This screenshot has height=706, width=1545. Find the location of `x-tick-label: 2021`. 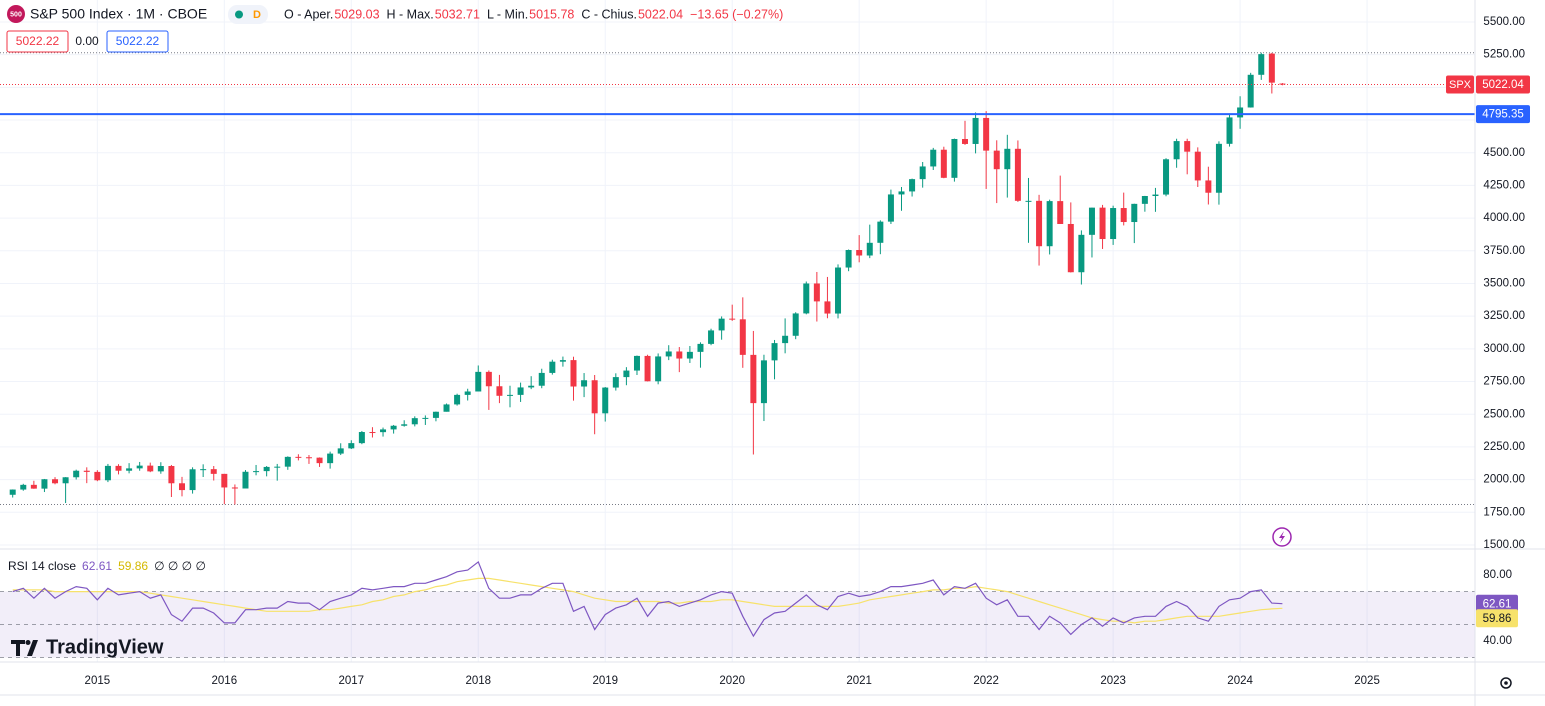

x-tick-label: 2021 is located at coordinates (859, 681).